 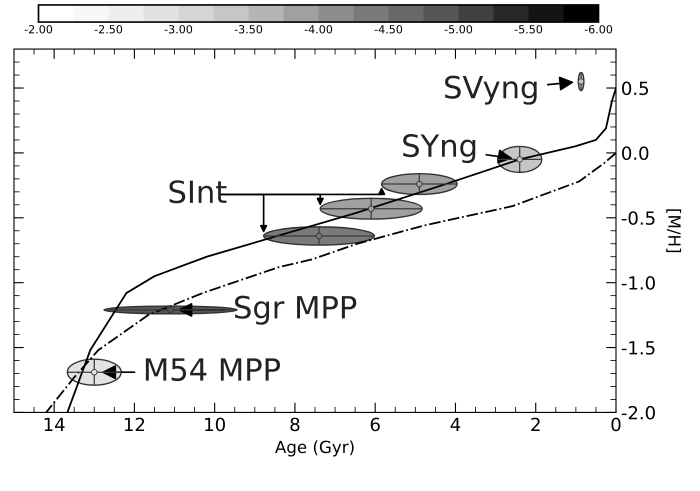 What do you see at coordinates (134, 425) in the screenshot?
I see `x-tick-label: 12` at bounding box center [134, 425].